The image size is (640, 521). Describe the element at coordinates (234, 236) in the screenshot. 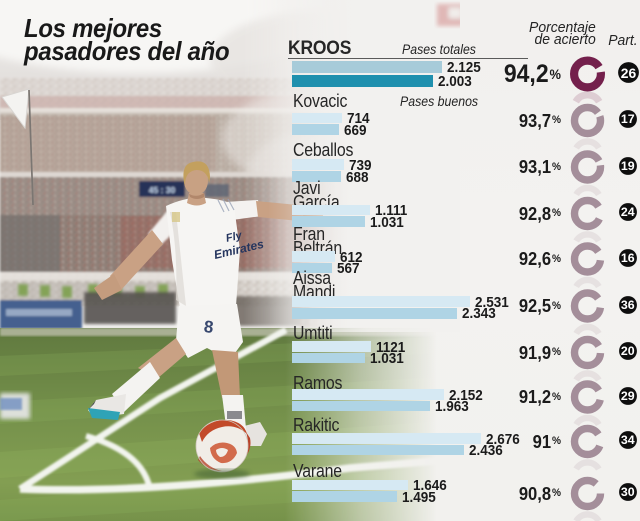

I see `svg-text: Fly` at that location.